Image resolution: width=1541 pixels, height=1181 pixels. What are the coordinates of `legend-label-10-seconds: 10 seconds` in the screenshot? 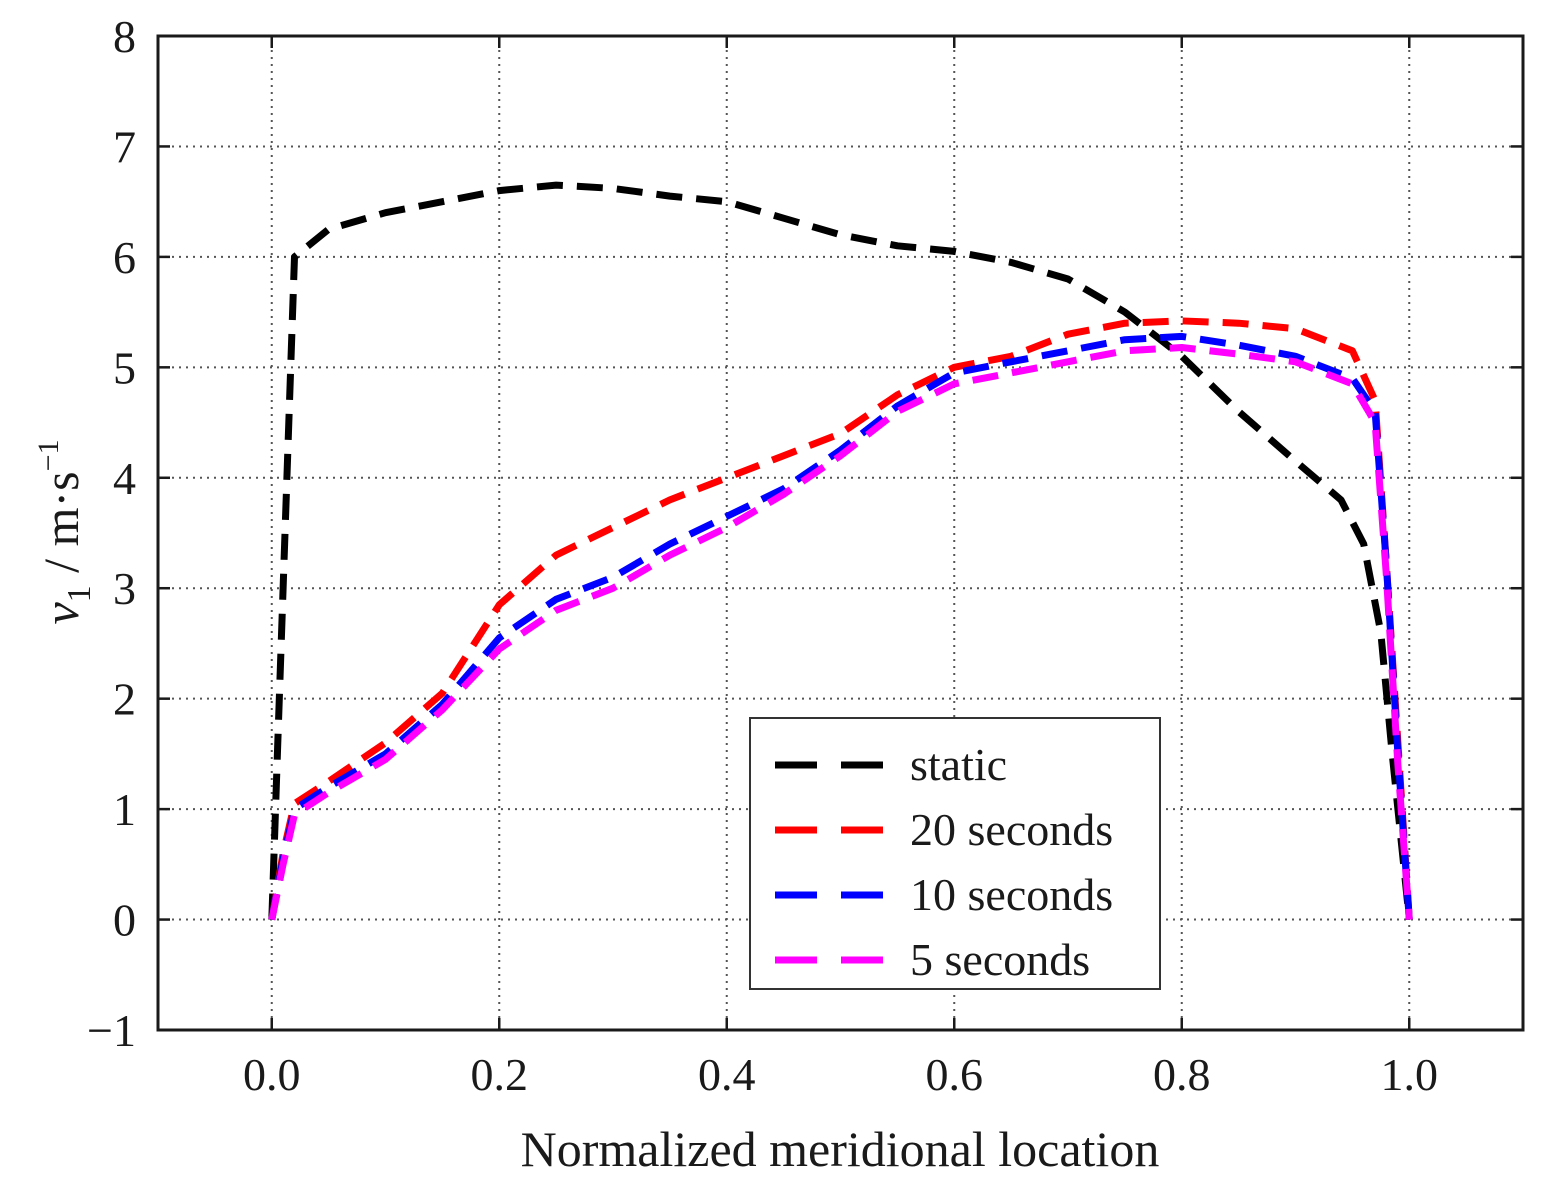 It's located at (1011, 894).